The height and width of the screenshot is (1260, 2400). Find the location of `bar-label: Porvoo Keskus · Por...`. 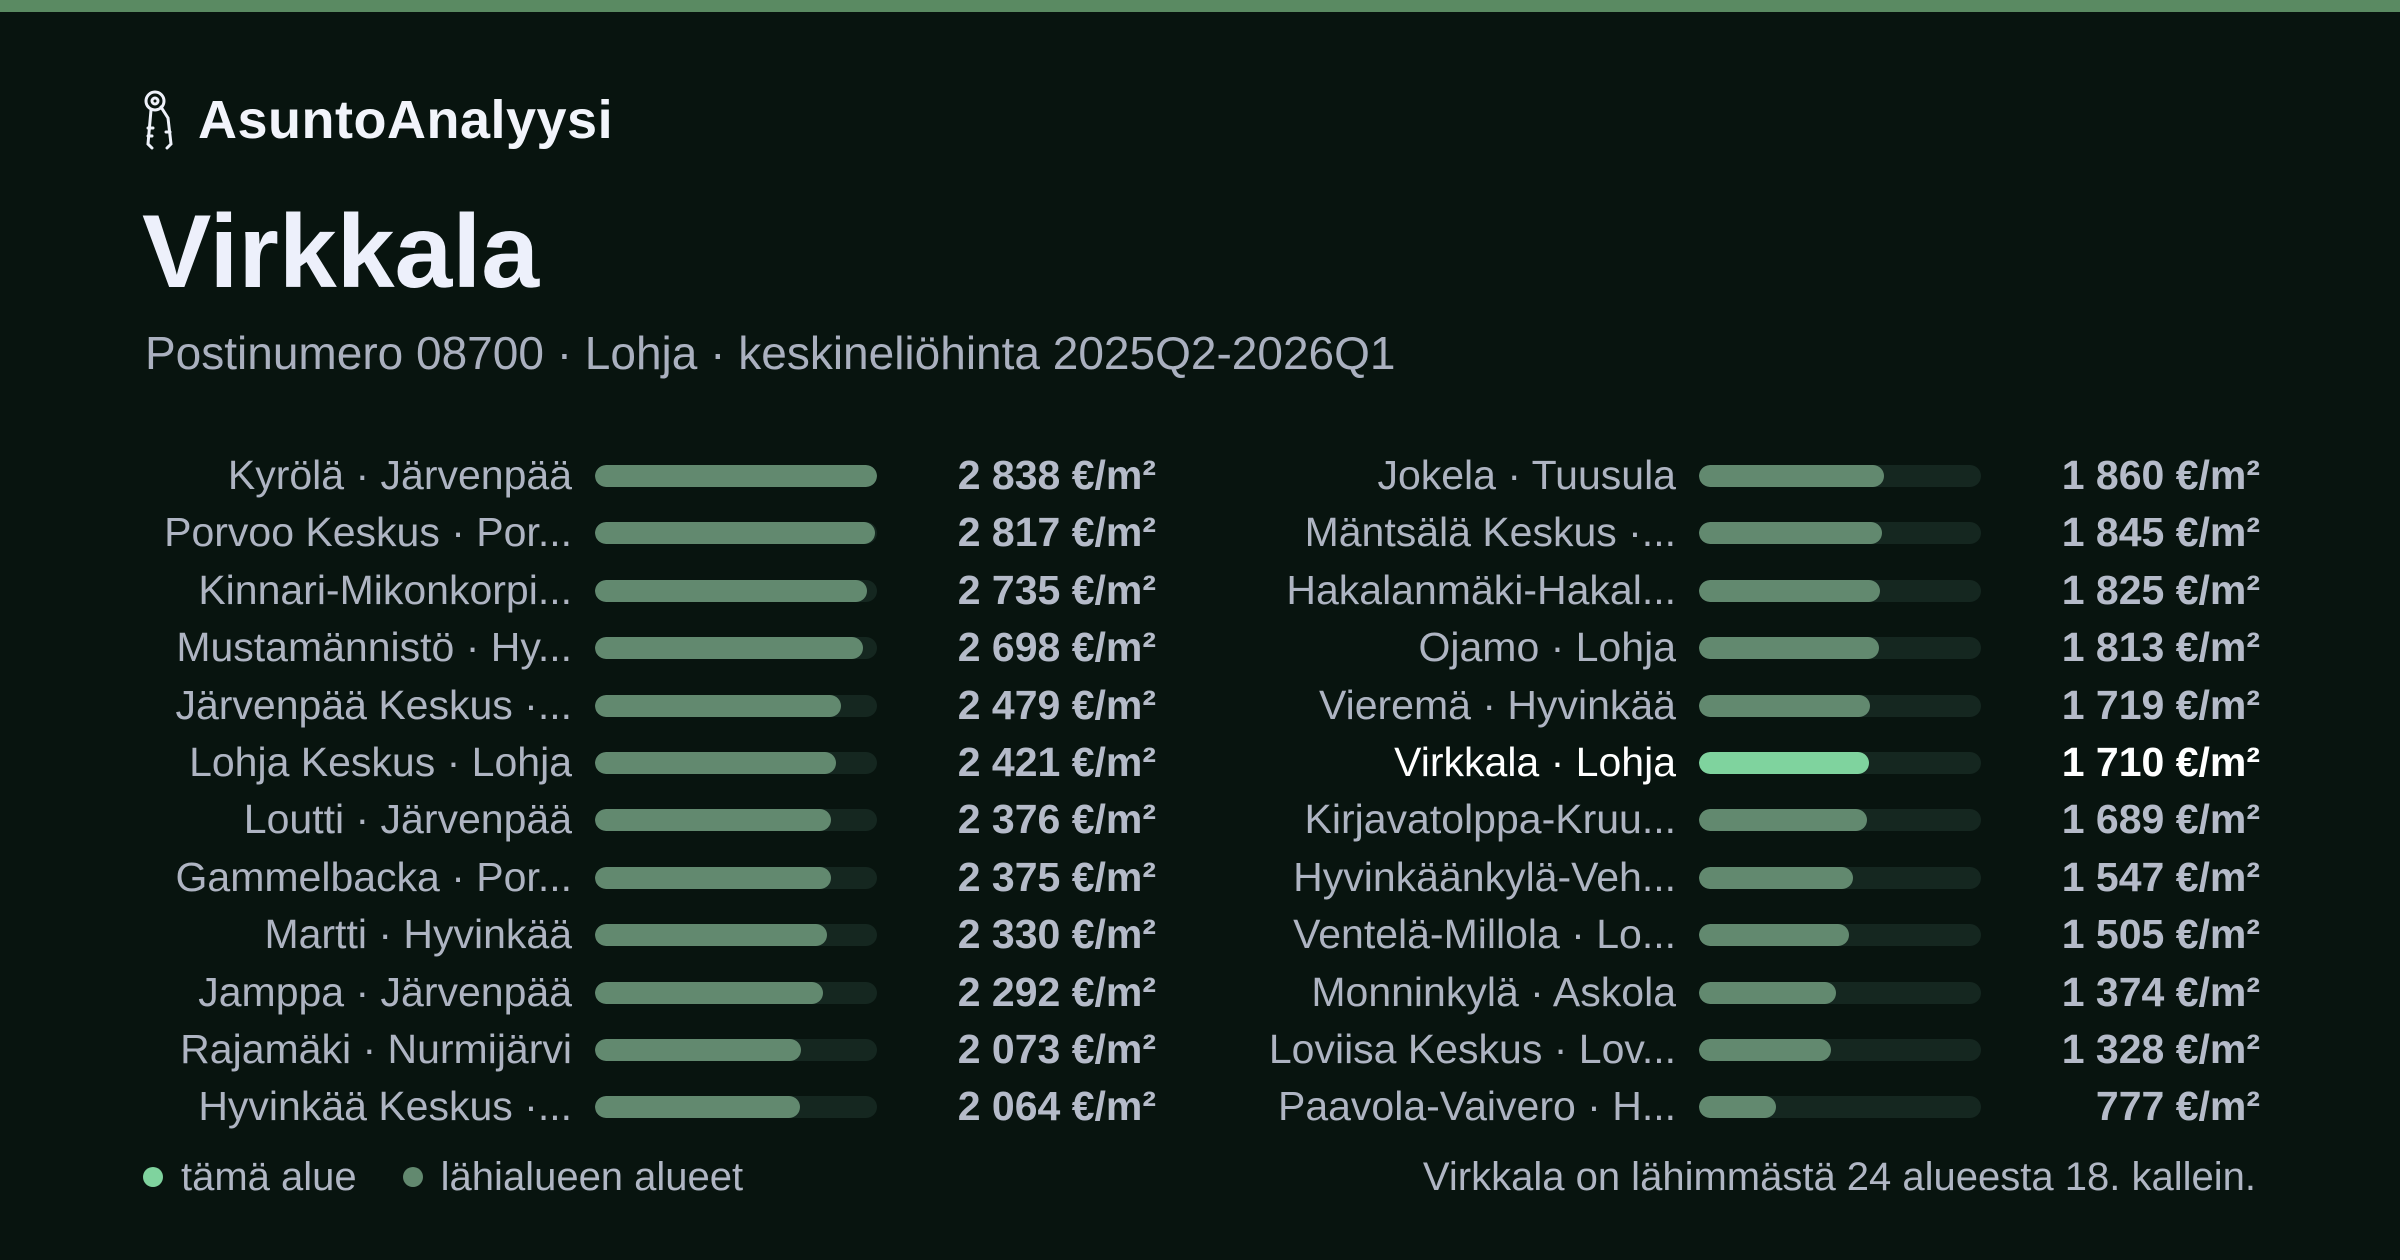

bar-label: Porvoo Keskus · Por... is located at coordinates (368, 532).